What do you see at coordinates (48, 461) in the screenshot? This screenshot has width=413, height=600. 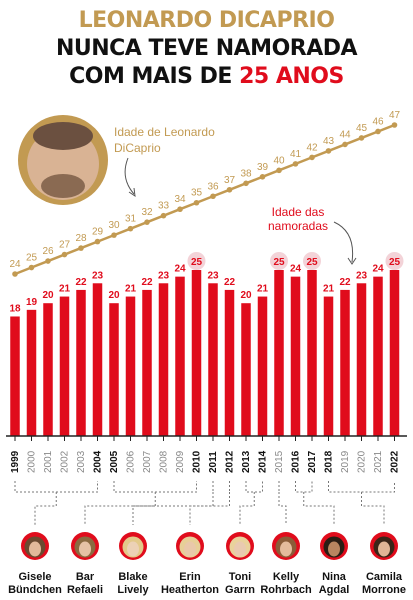 I see `x-tick-label: 2001` at bounding box center [48, 461].